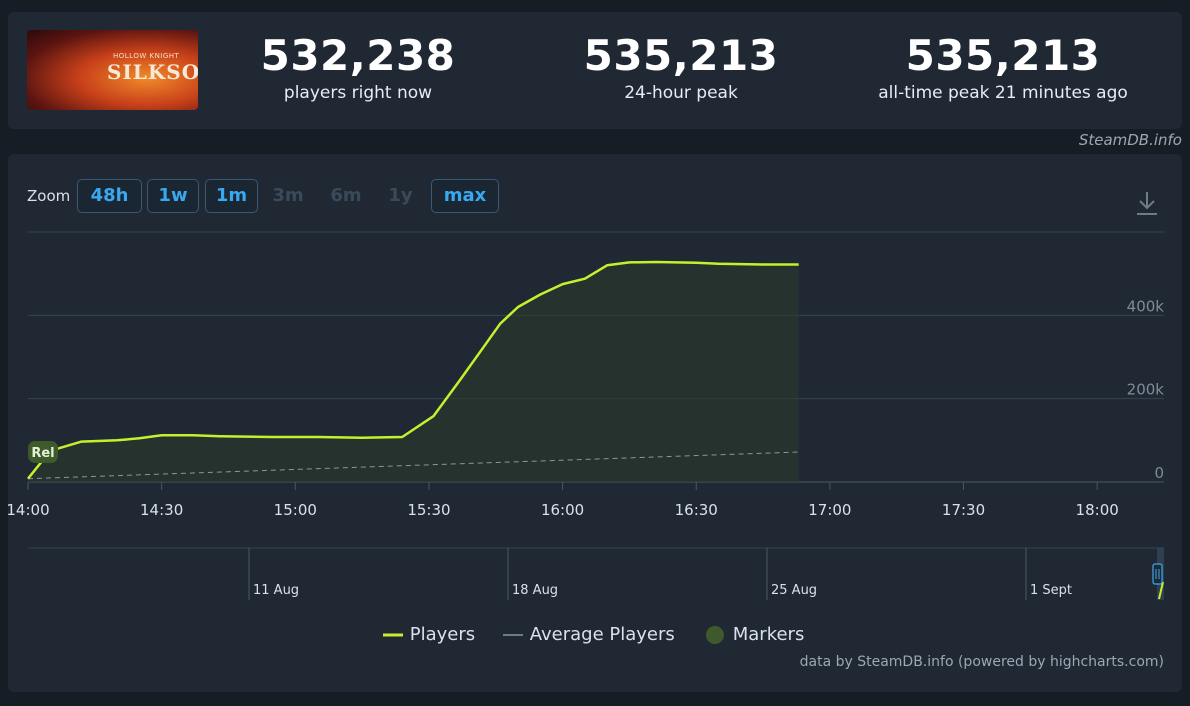 This screenshot has height=706, width=1190. I want to click on navigator-series, so click(1161, 590).